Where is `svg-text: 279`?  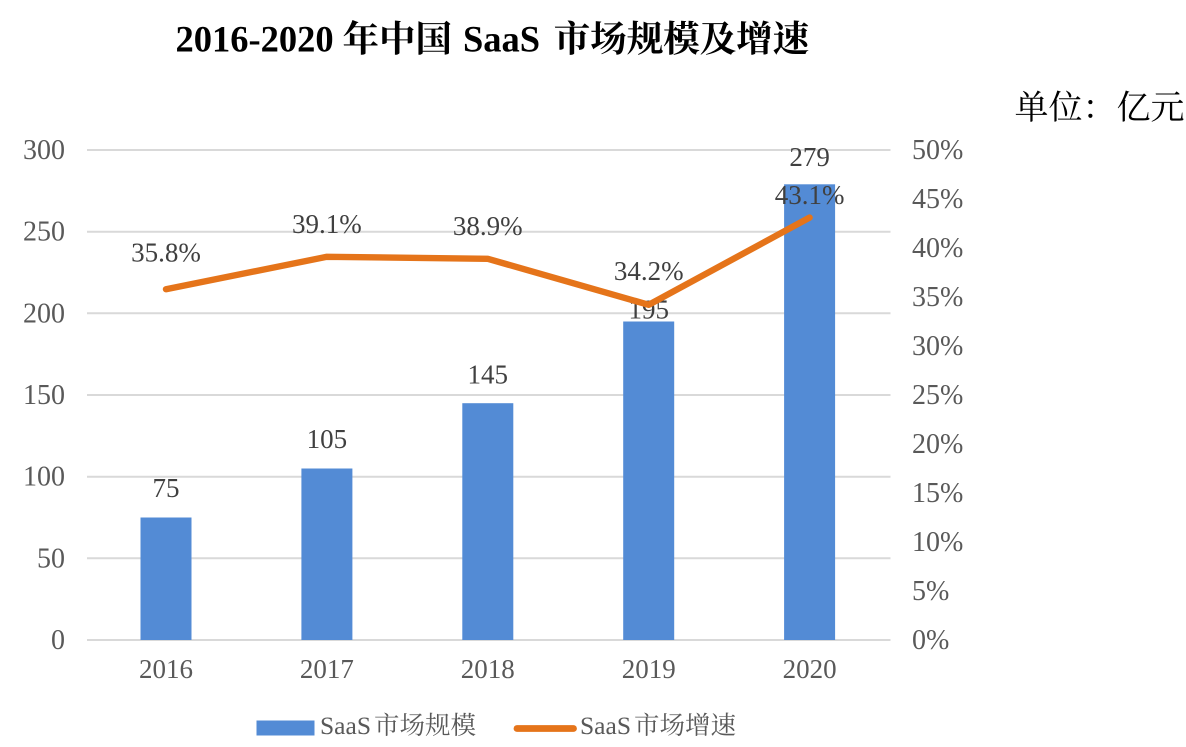 svg-text: 279 is located at coordinates (809, 157).